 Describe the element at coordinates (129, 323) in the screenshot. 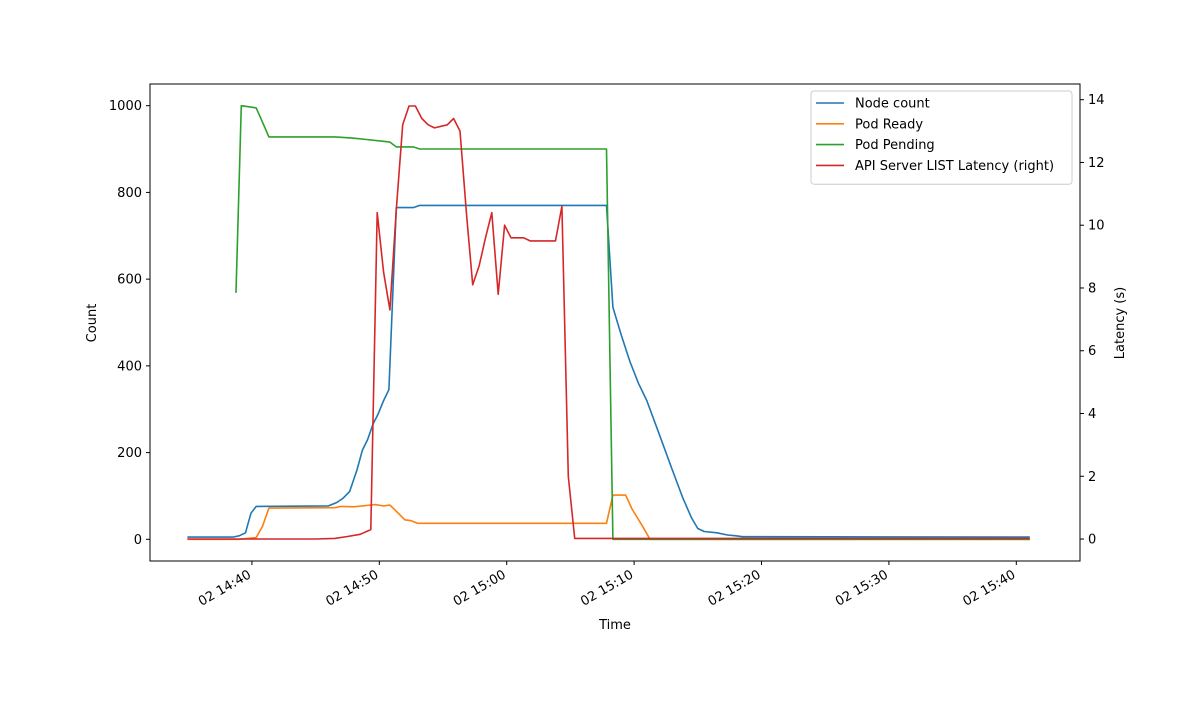

I see `y-axis-left: 0 200 400 600 800 1000` at that location.